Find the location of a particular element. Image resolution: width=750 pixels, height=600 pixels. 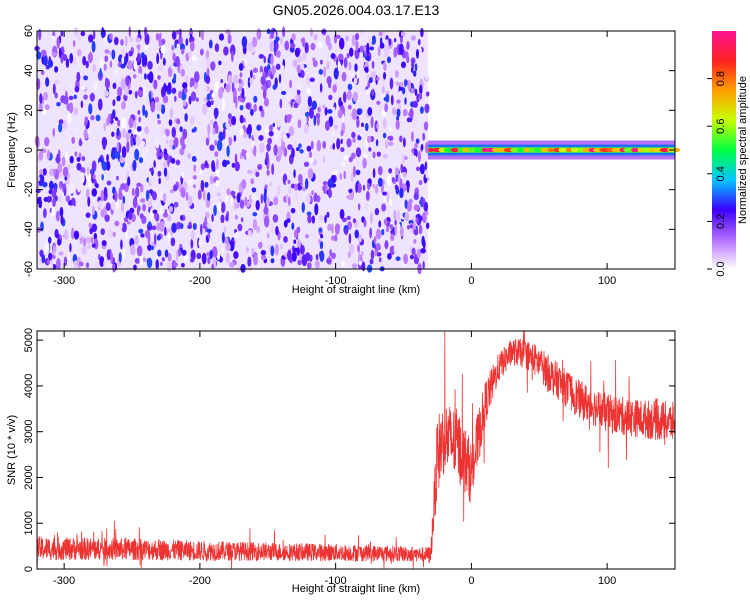

snr-y-tick-label: 5000 is located at coordinates (29, 340).